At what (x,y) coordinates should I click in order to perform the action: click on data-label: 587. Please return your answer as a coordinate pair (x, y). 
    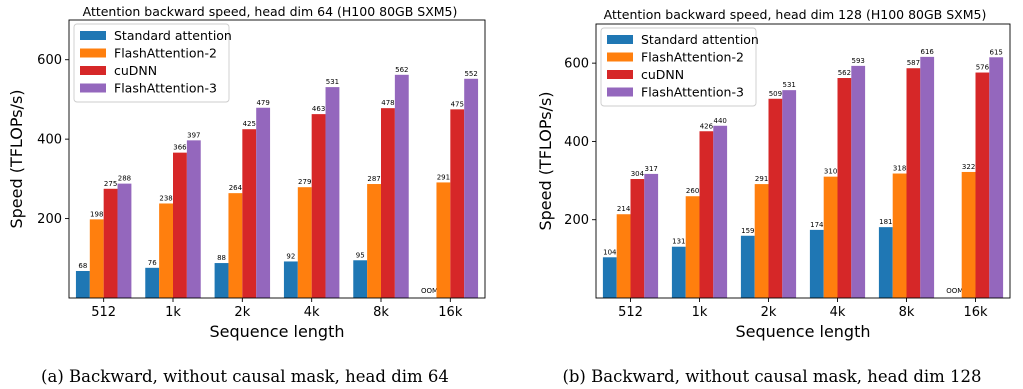
    Looking at the image, I should click on (913, 63).